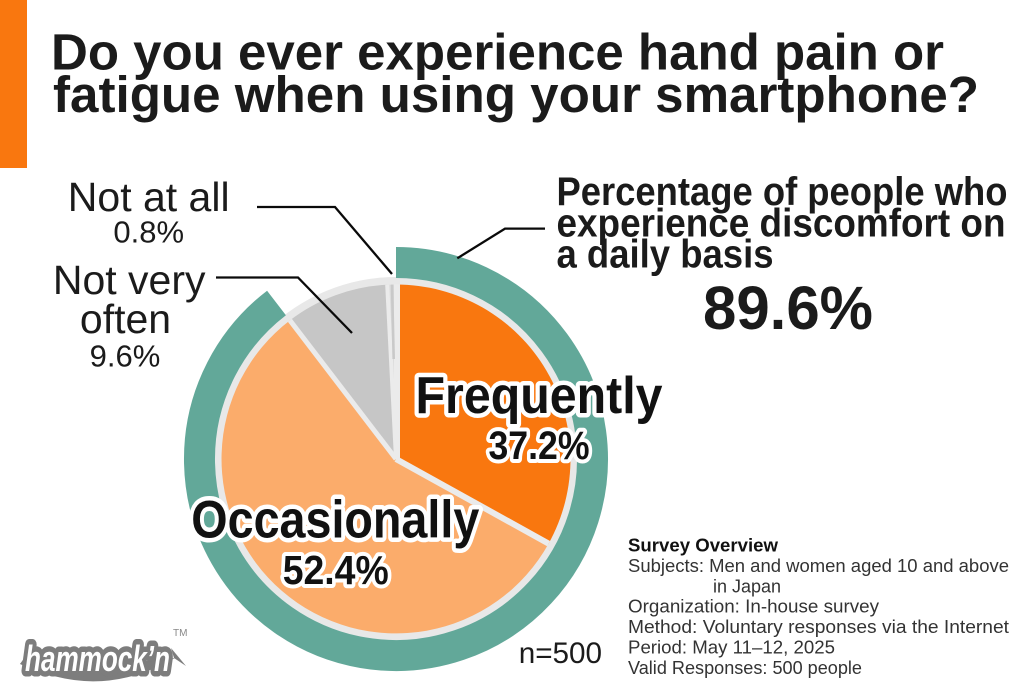 Image resolution: width=1024 pixels, height=700 pixels. I want to click on svg-text: a daily basis, so click(665, 255).